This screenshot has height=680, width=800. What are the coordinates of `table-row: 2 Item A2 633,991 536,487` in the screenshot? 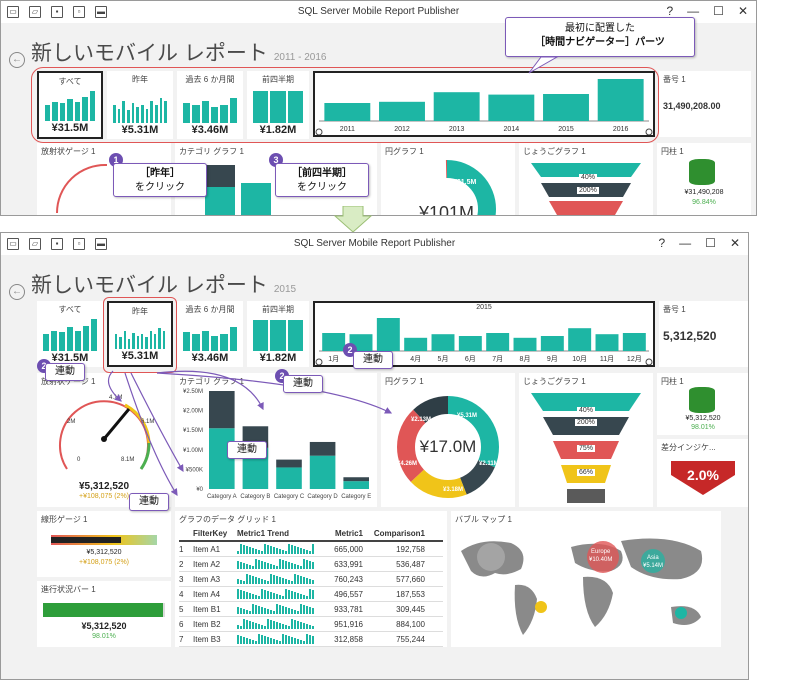 It's located at (311, 564).